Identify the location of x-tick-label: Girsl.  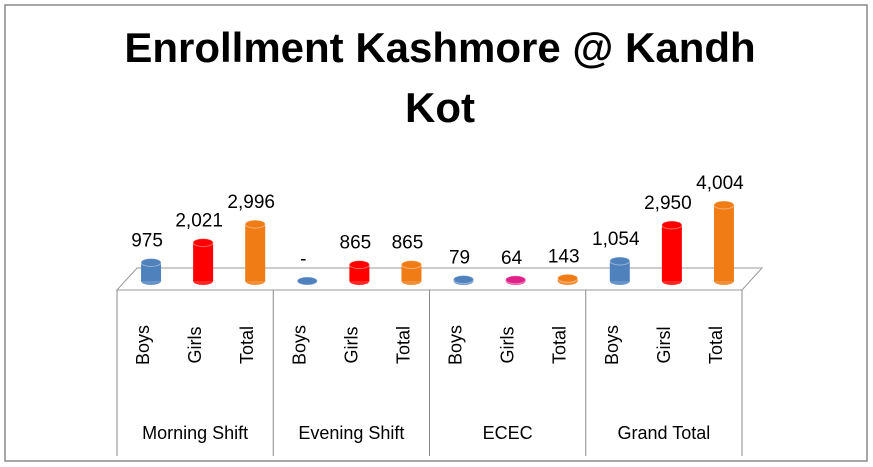
(664, 345).